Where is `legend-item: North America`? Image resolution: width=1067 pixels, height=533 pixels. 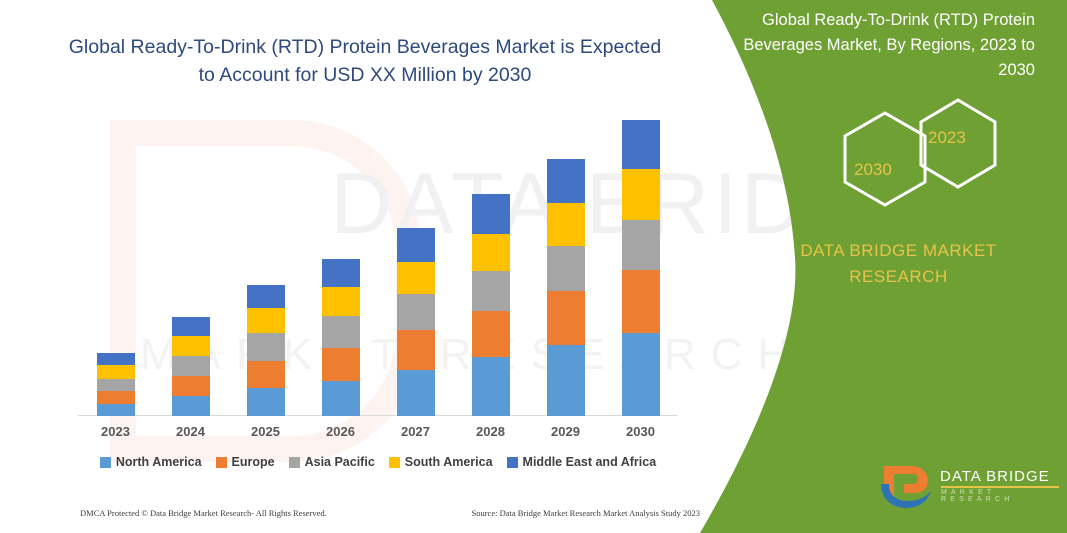 legend-item: North America is located at coordinates (150, 462).